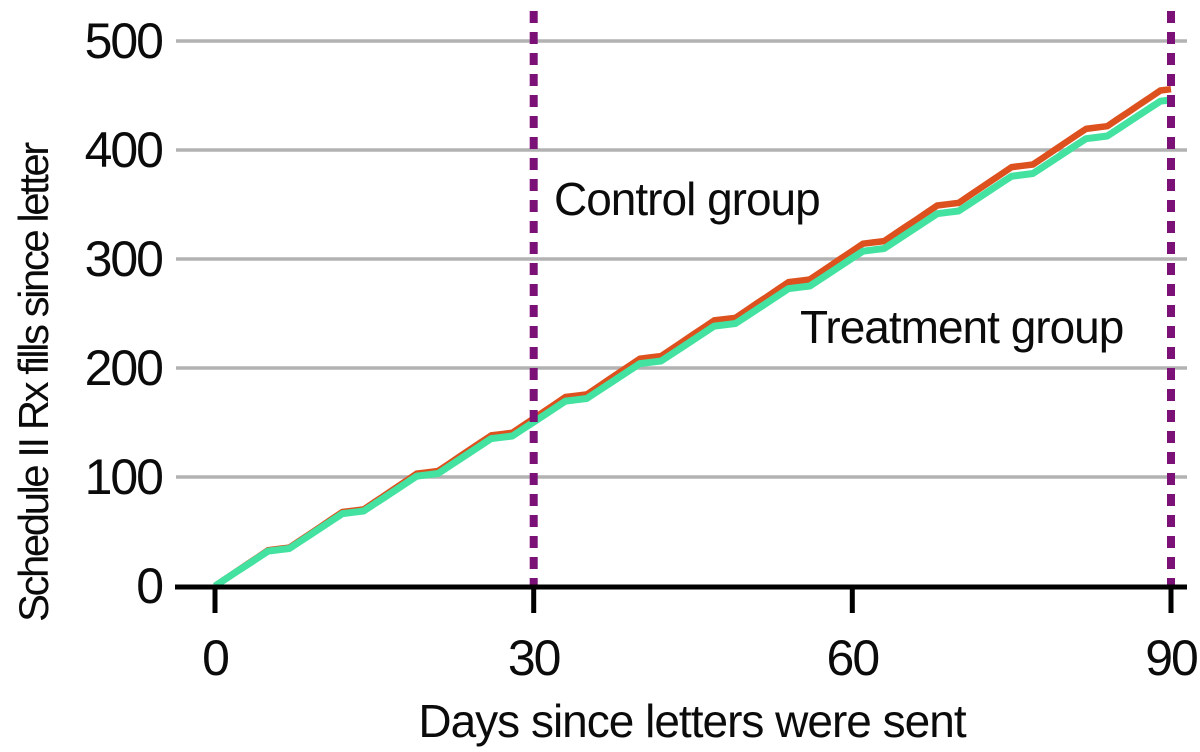  What do you see at coordinates (1172, 658) in the screenshot?
I see `x-tick-label-90: 90` at bounding box center [1172, 658].